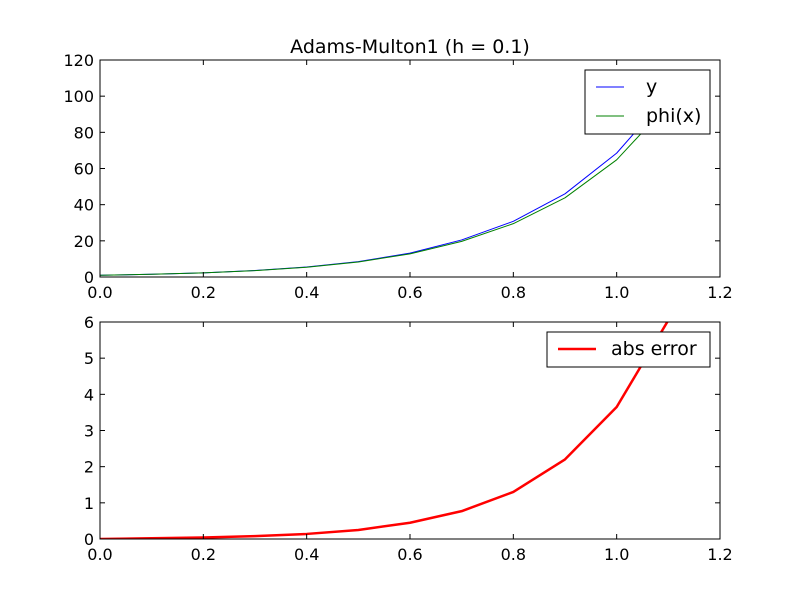  Describe the element at coordinates (89, 431) in the screenshot. I see `bottom-y-tick-label: 3` at that location.